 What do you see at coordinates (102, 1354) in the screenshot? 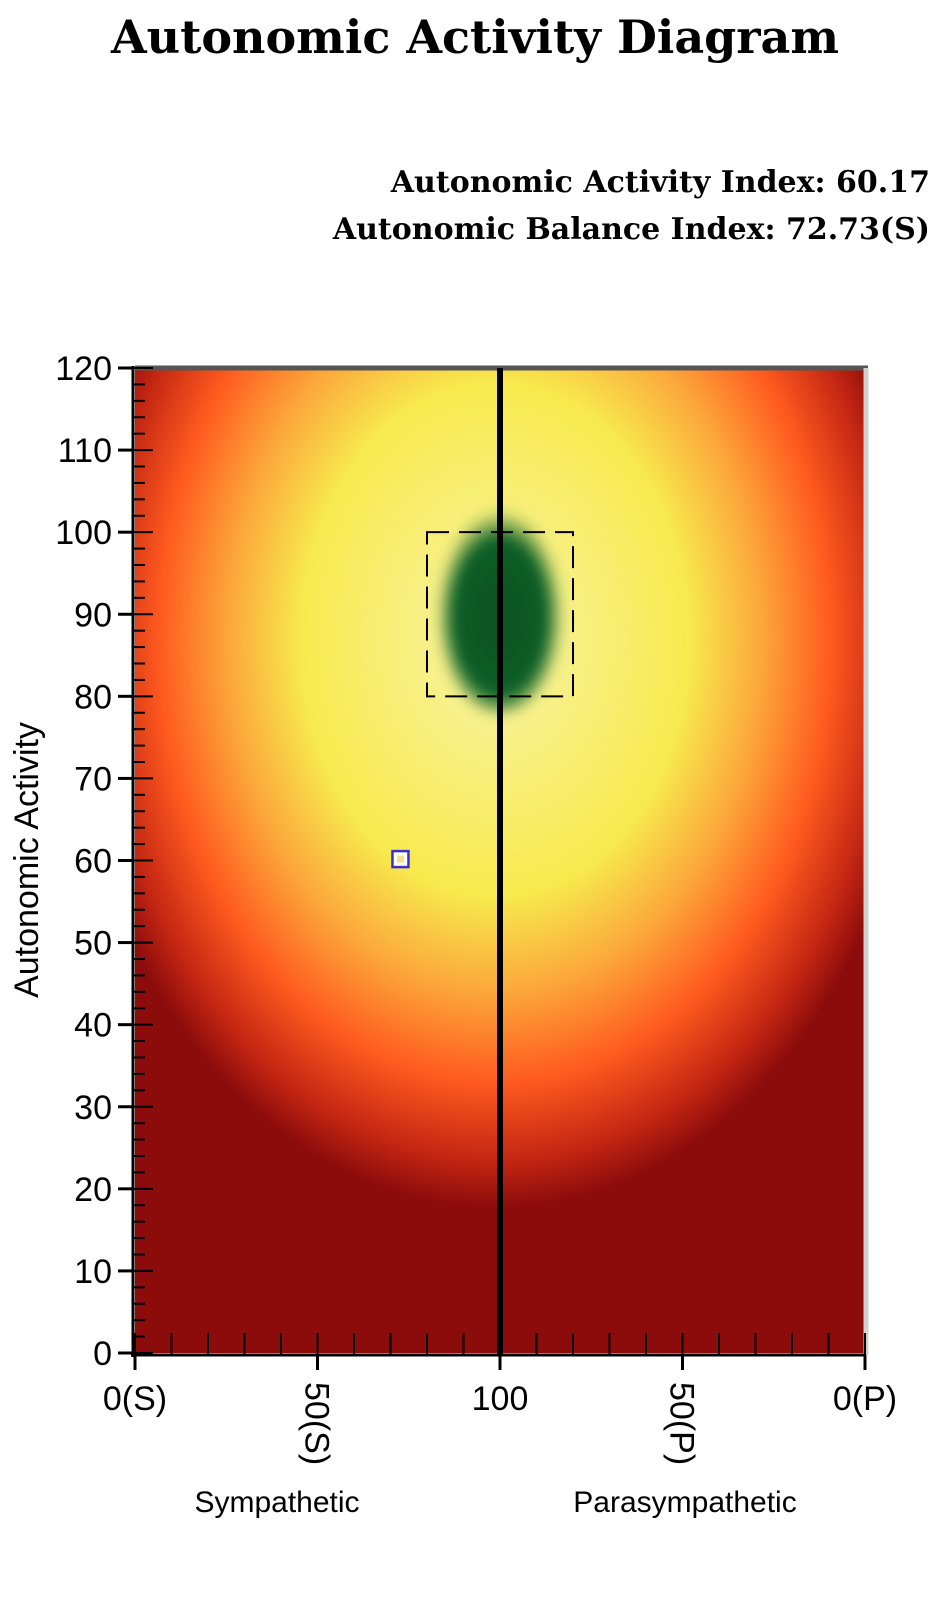
I see `y-tick-label: 0` at bounding box center [102, 1354].